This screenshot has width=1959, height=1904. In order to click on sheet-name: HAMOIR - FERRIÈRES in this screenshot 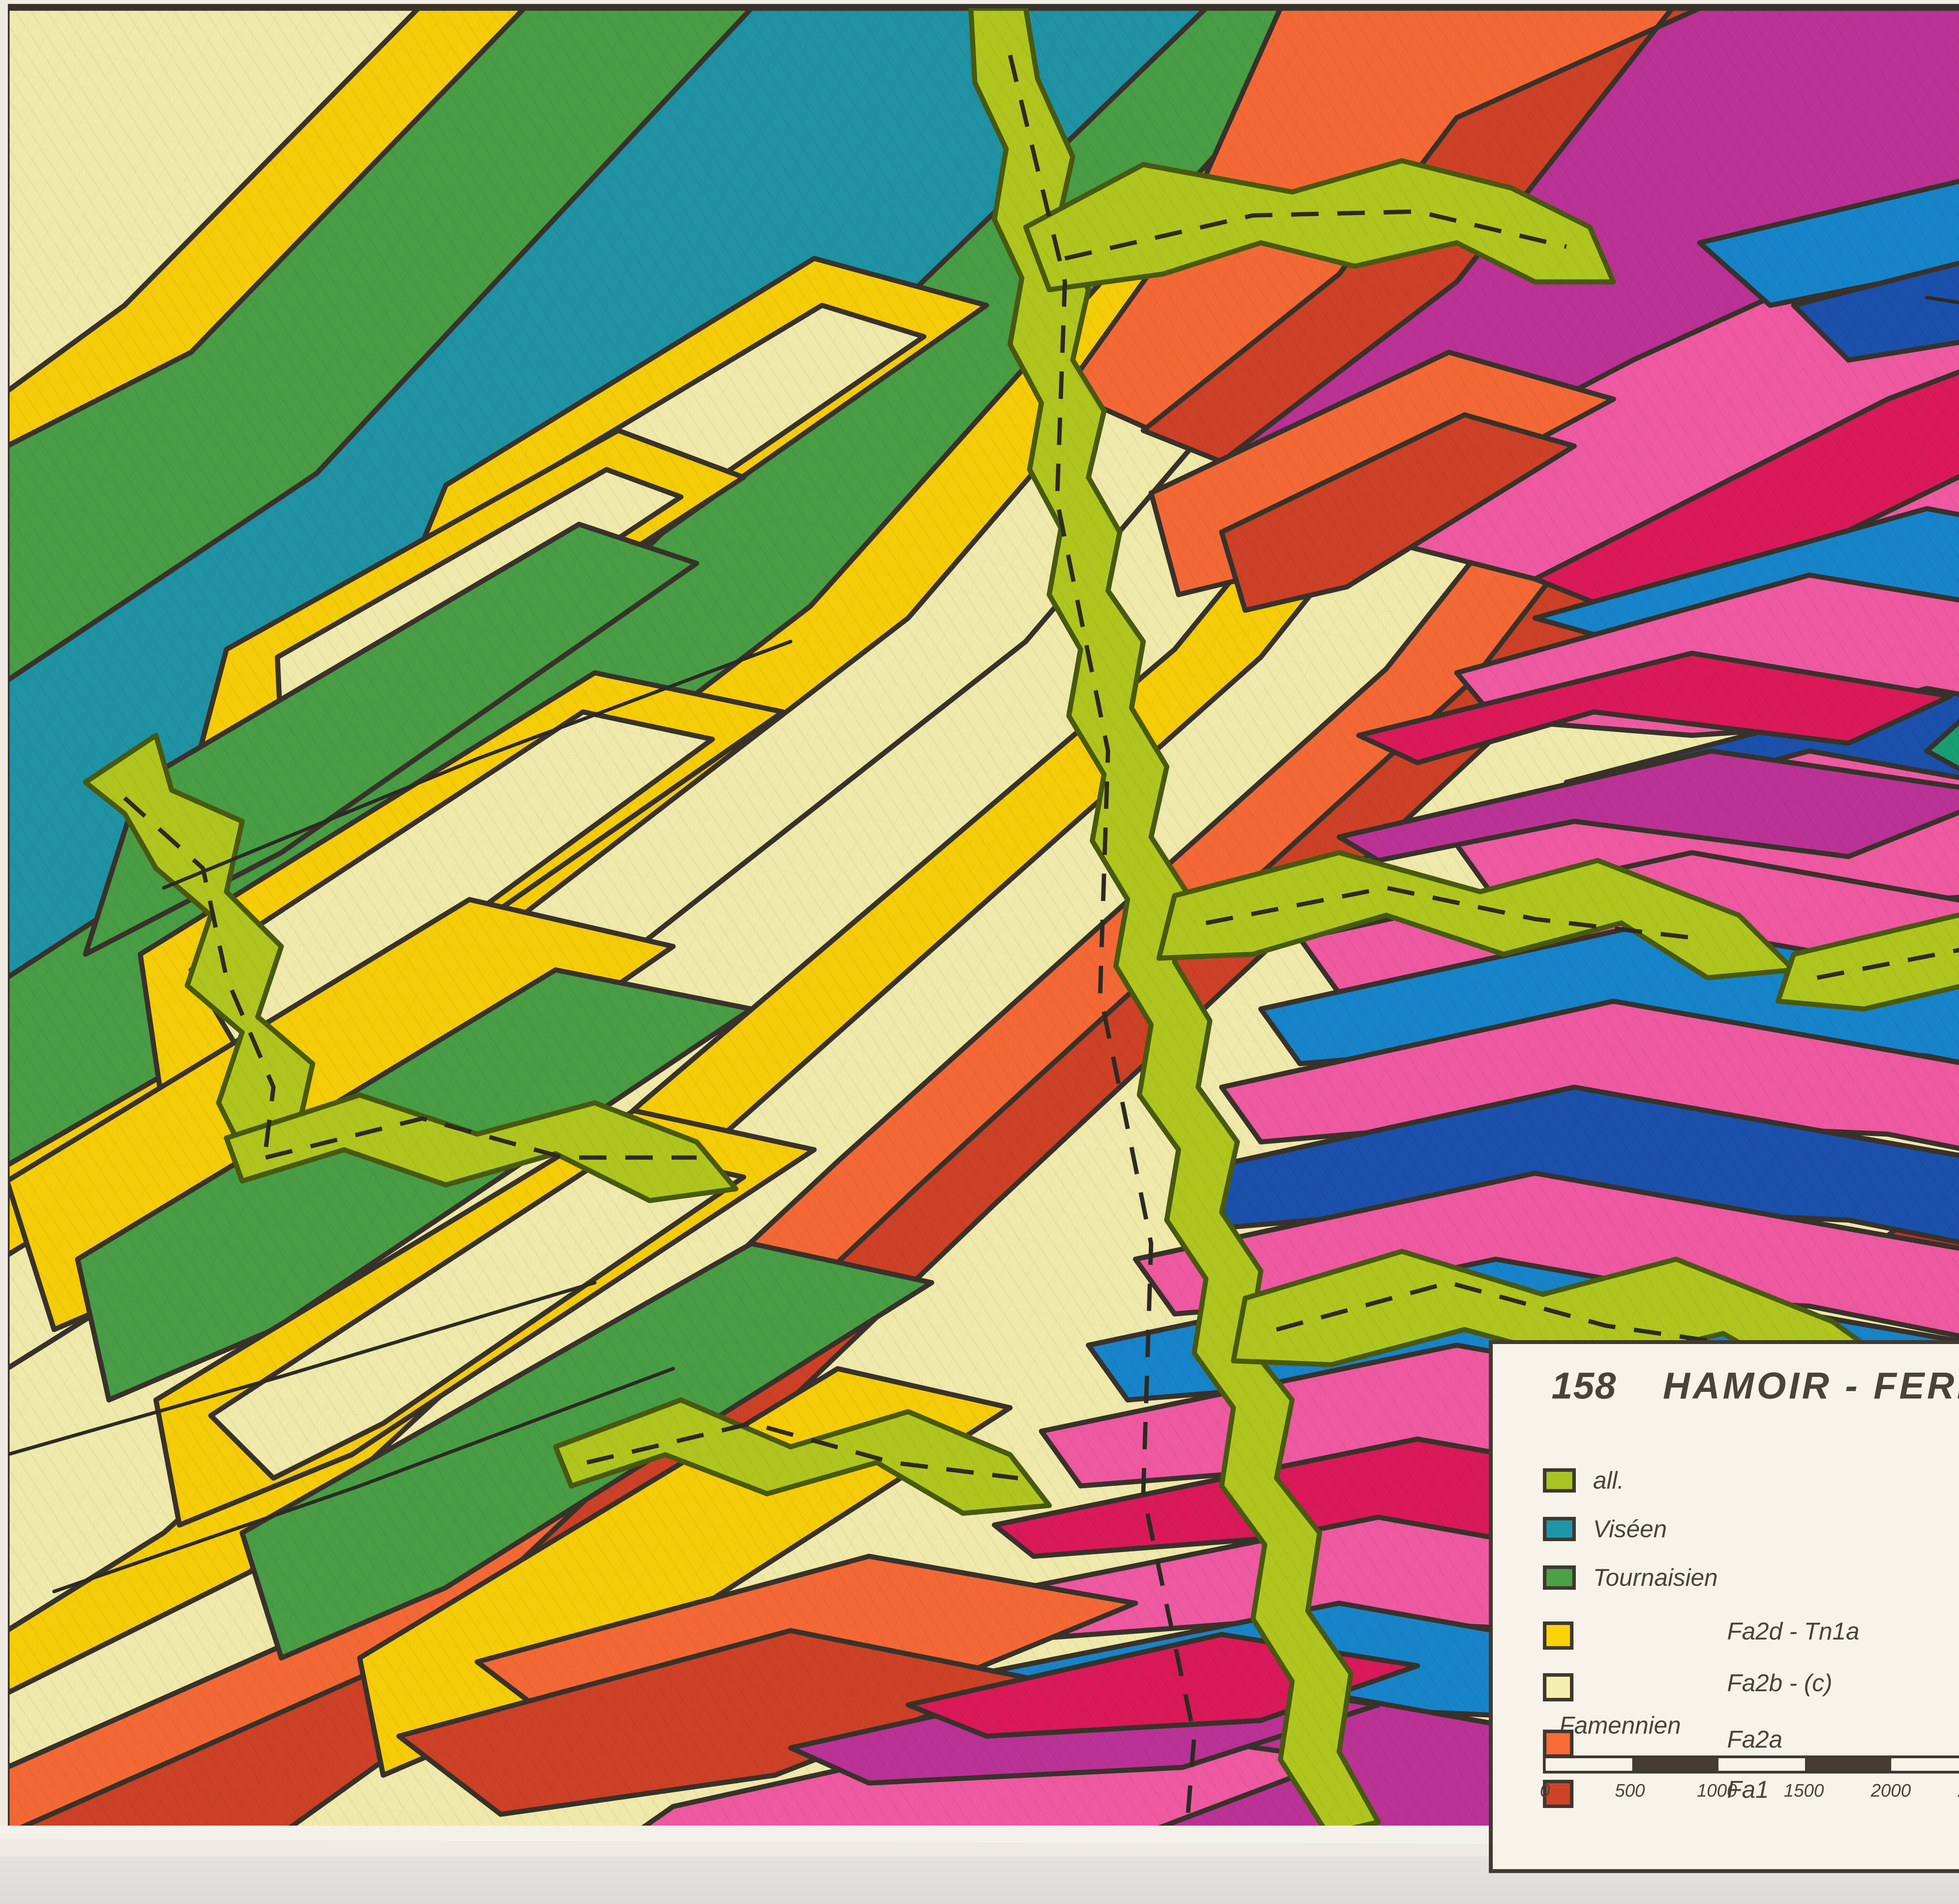, I will do `click(1811, 1386)`.